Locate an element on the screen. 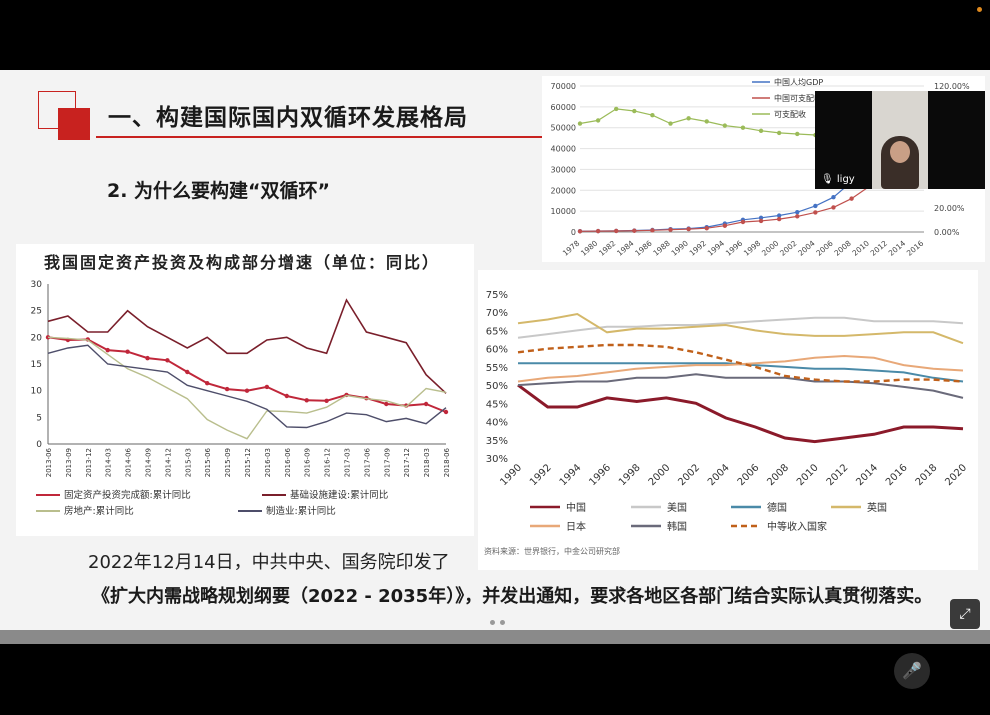 This screenshot has height=715, width=990. body-text-date: 2022年12月14日，中共中央、国务院印发了 is located at coordinates (269, 562).